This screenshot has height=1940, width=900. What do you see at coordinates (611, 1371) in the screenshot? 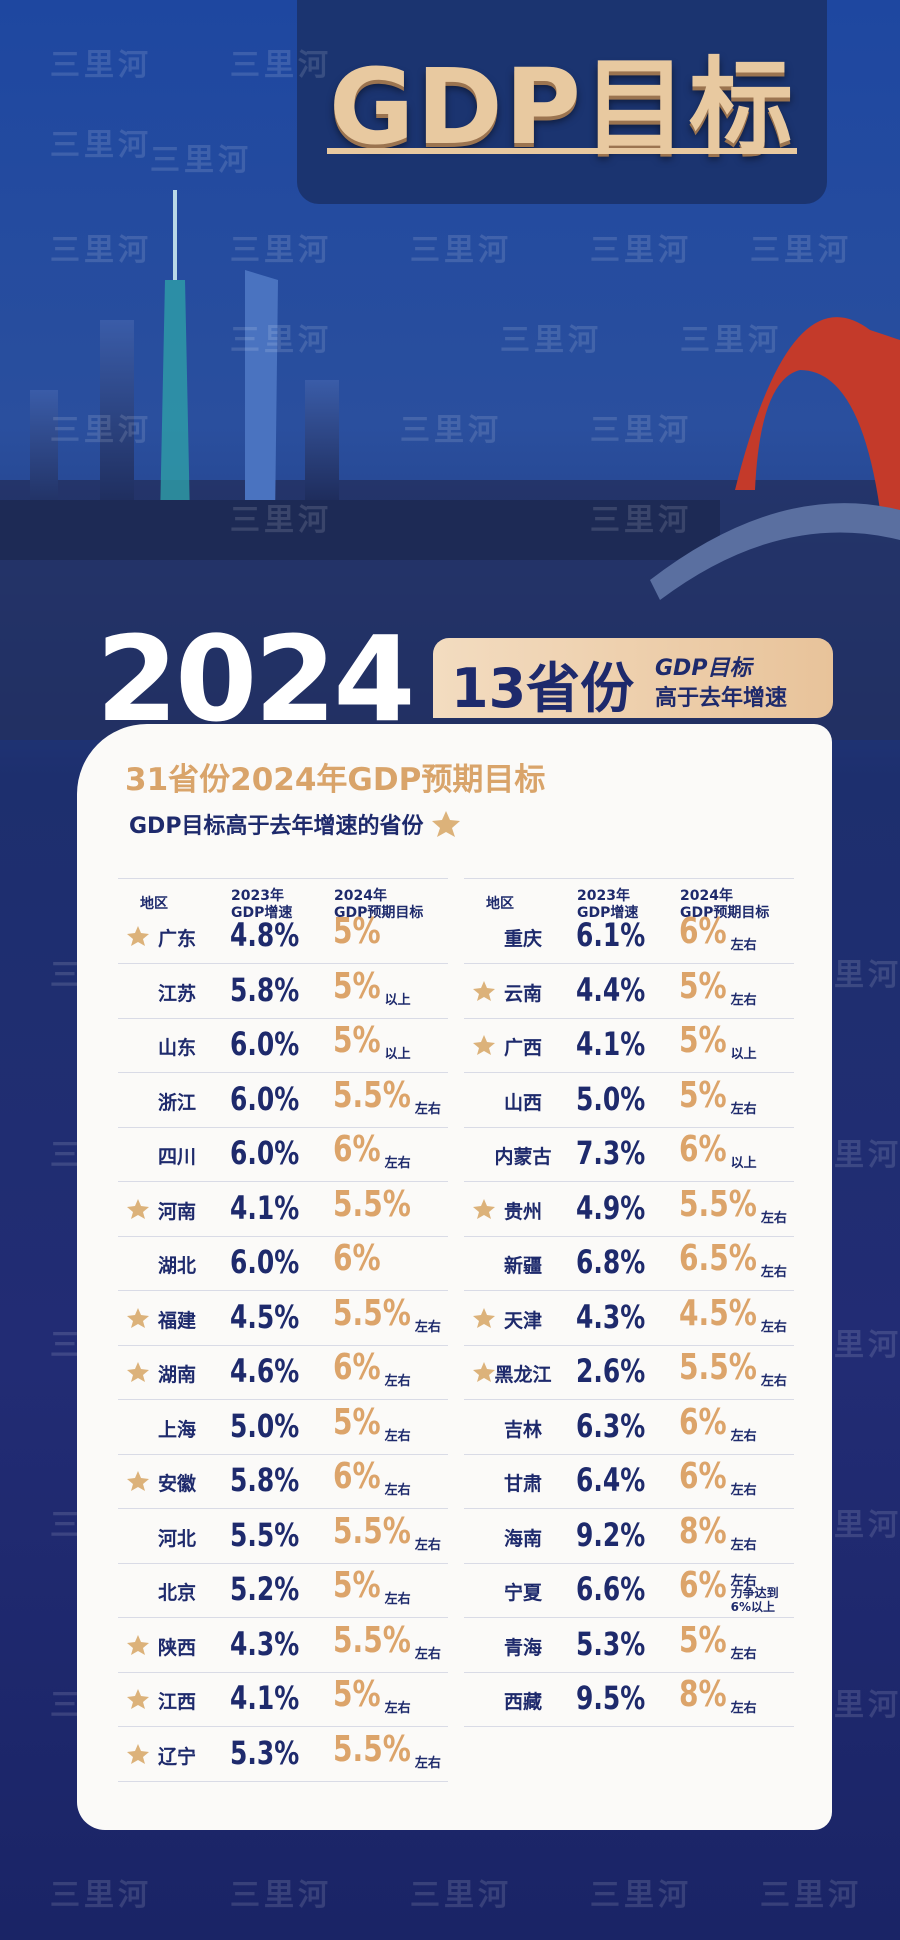
I see `gdp-2023: 2.6%` at bounding box center [611, 1371].